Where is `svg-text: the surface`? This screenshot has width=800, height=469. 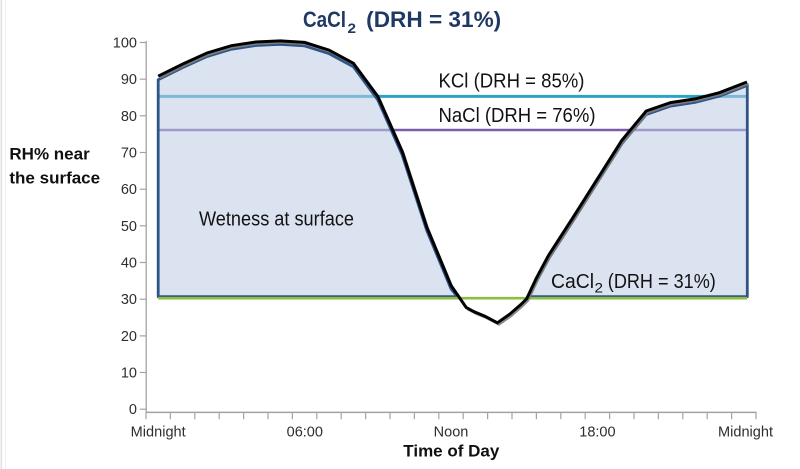 svg-text: the surface is located at coordinates (54, 178).